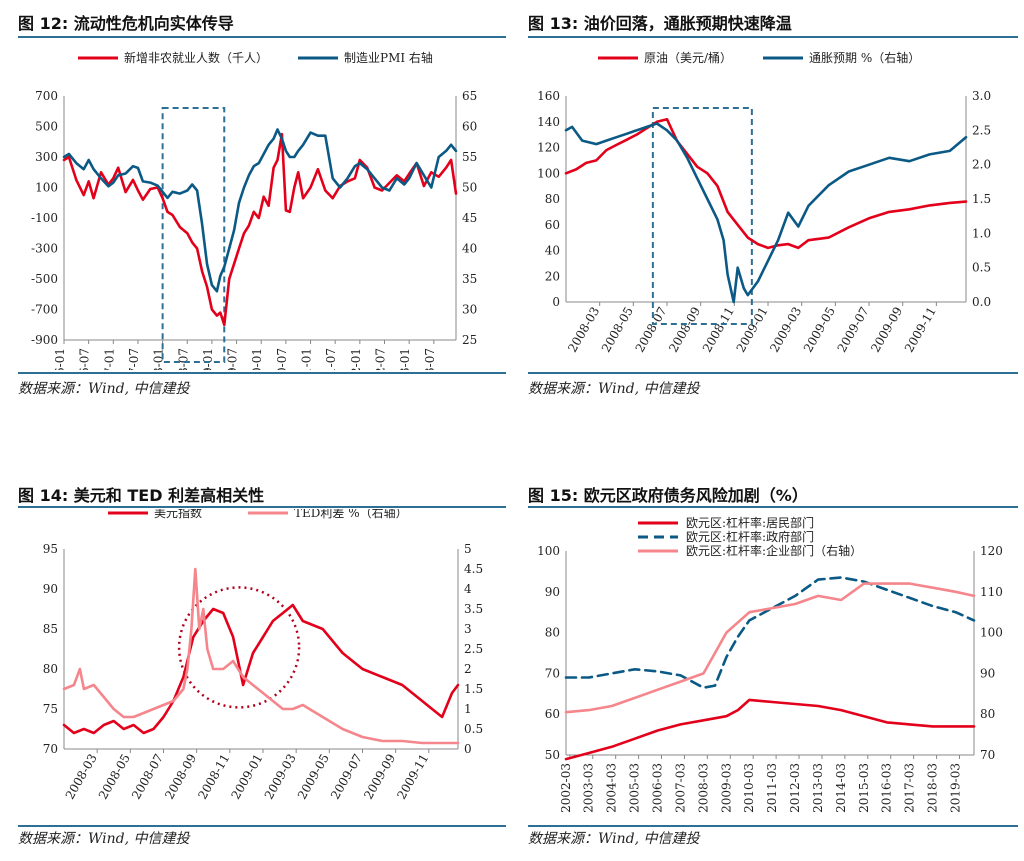 The image size is (1024, 861). I want to click on y-right-tick-label: 110, so click(991, 592).